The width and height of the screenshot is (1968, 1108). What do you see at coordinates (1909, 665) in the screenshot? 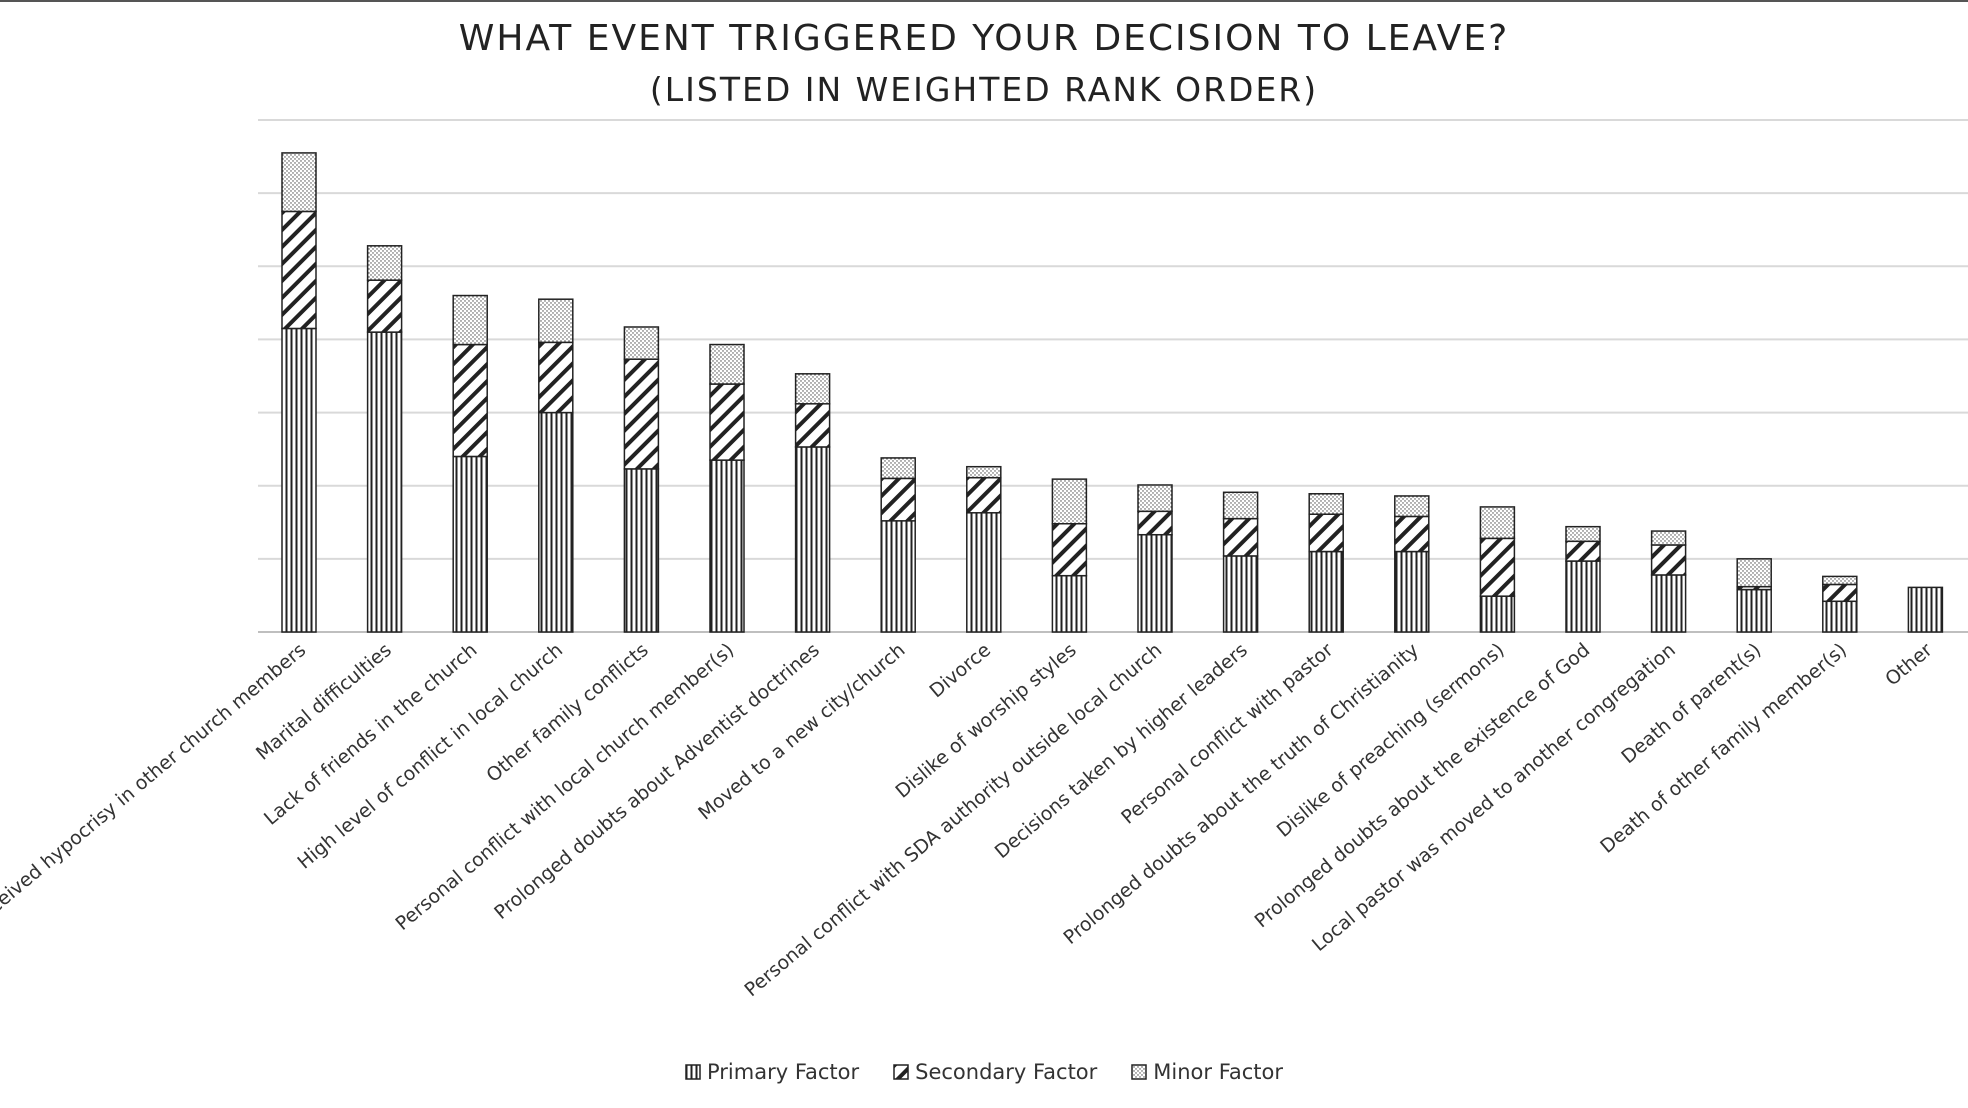
I see `category-label: Other` at bounding box center [1909, 665].